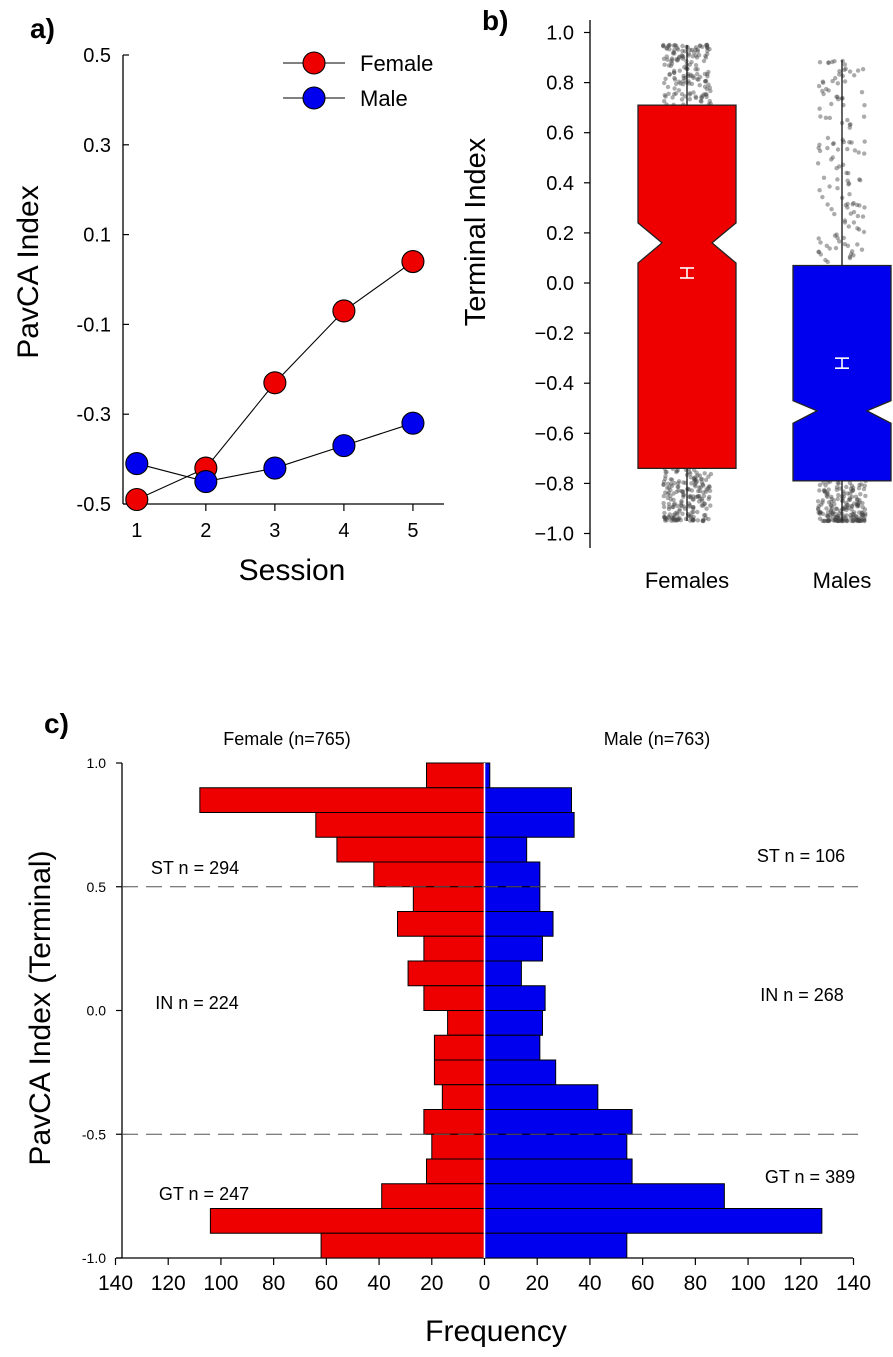 This screenshot has width=893, height=1357. Describe the element at coordinates (94, 325) in the screenshot. I see `panel-a-y-tick-label: -0.1` at that location.